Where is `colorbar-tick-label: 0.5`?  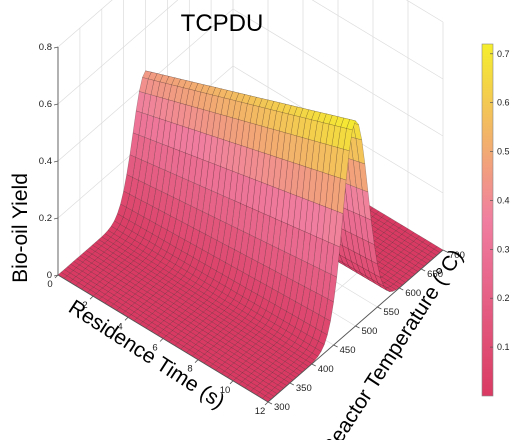
colorbar-tick-label: 0.5 is located at coordinates (503, 152).